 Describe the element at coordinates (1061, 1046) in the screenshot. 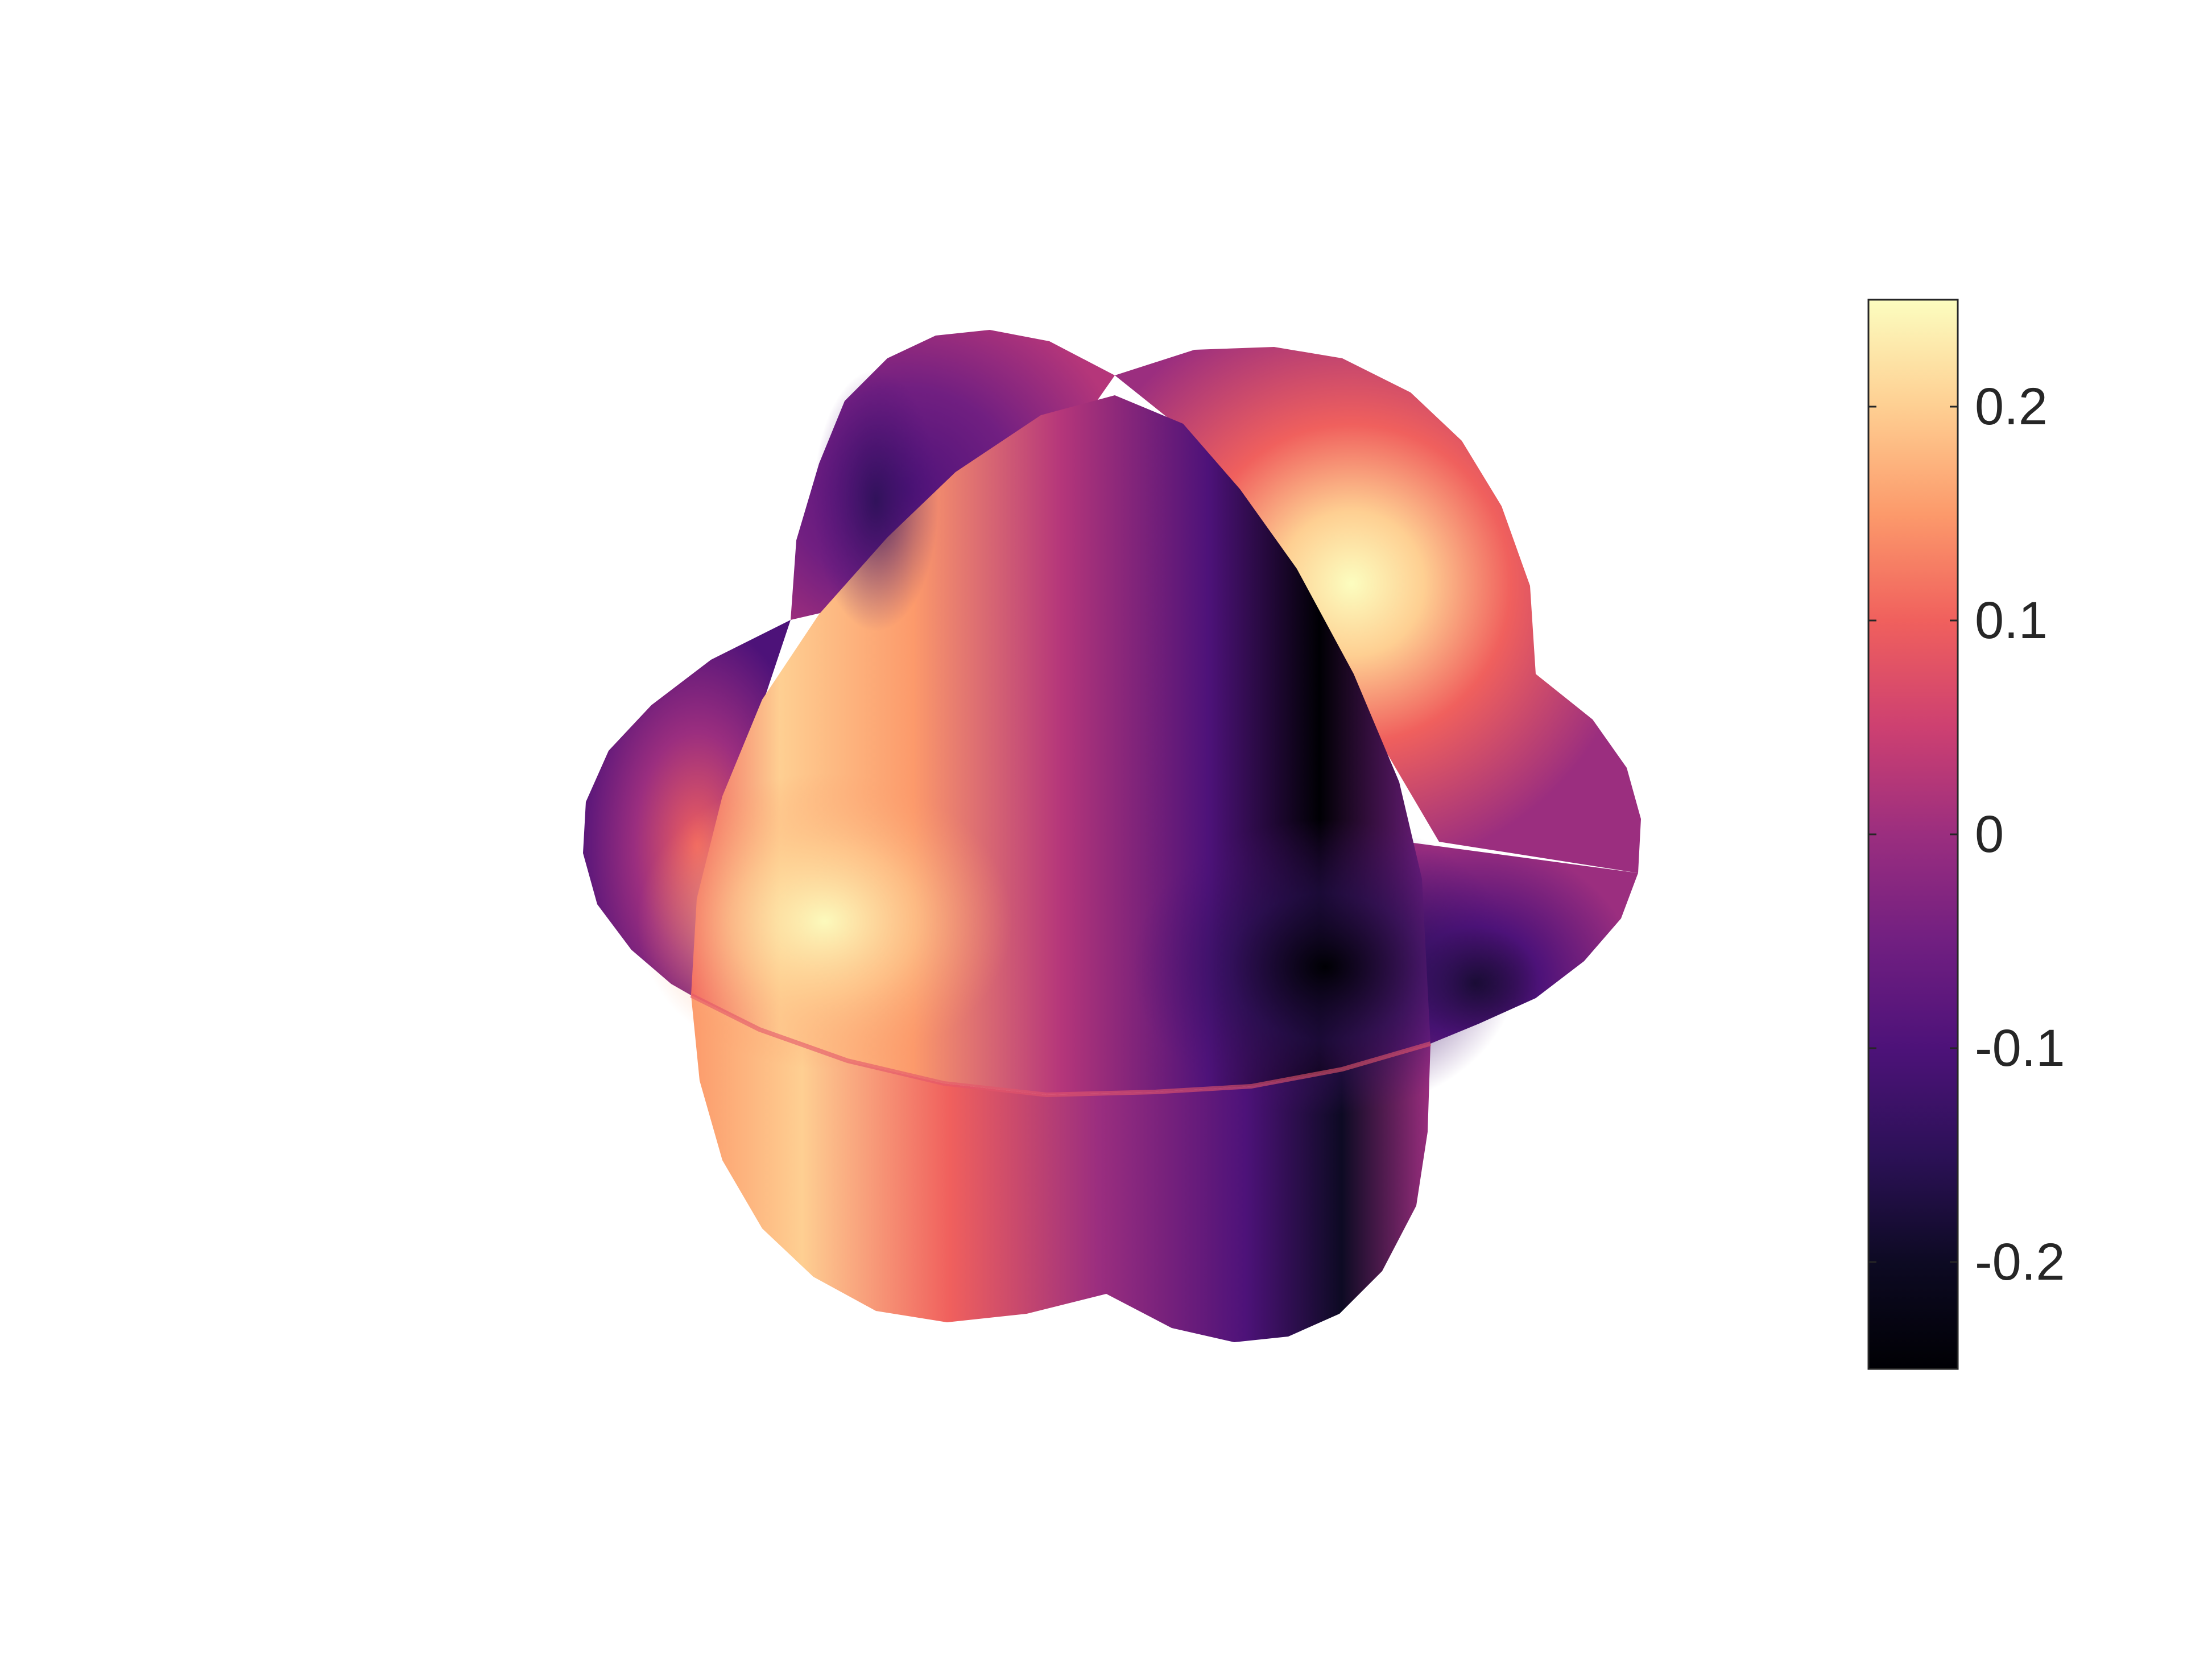

I see `surface-seam` at that location.